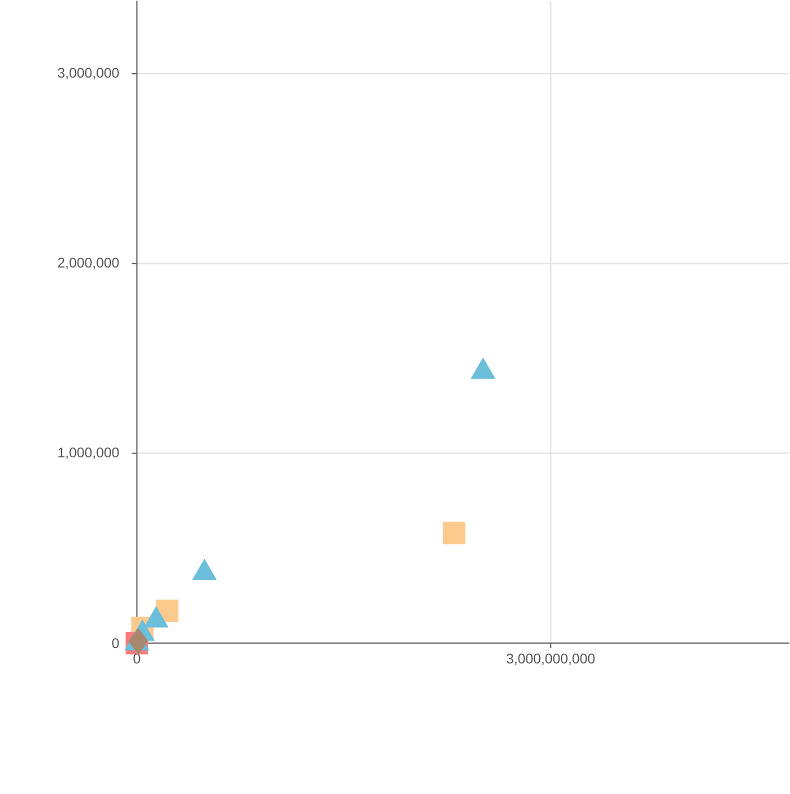 This screenshot has width=790, height=794. What do you see at coordinates (88, 264) in the screenshot?
I see `y-tick-label: 2,000,000` at bounding box center [88, 264].